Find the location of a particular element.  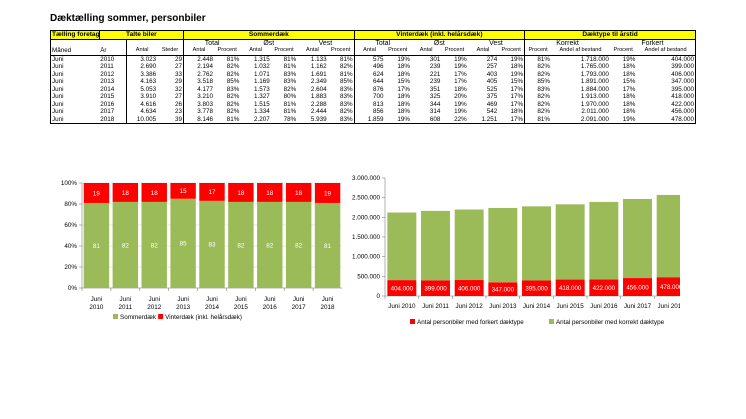

table-cell: 26 is located at coordinates (171, 104).